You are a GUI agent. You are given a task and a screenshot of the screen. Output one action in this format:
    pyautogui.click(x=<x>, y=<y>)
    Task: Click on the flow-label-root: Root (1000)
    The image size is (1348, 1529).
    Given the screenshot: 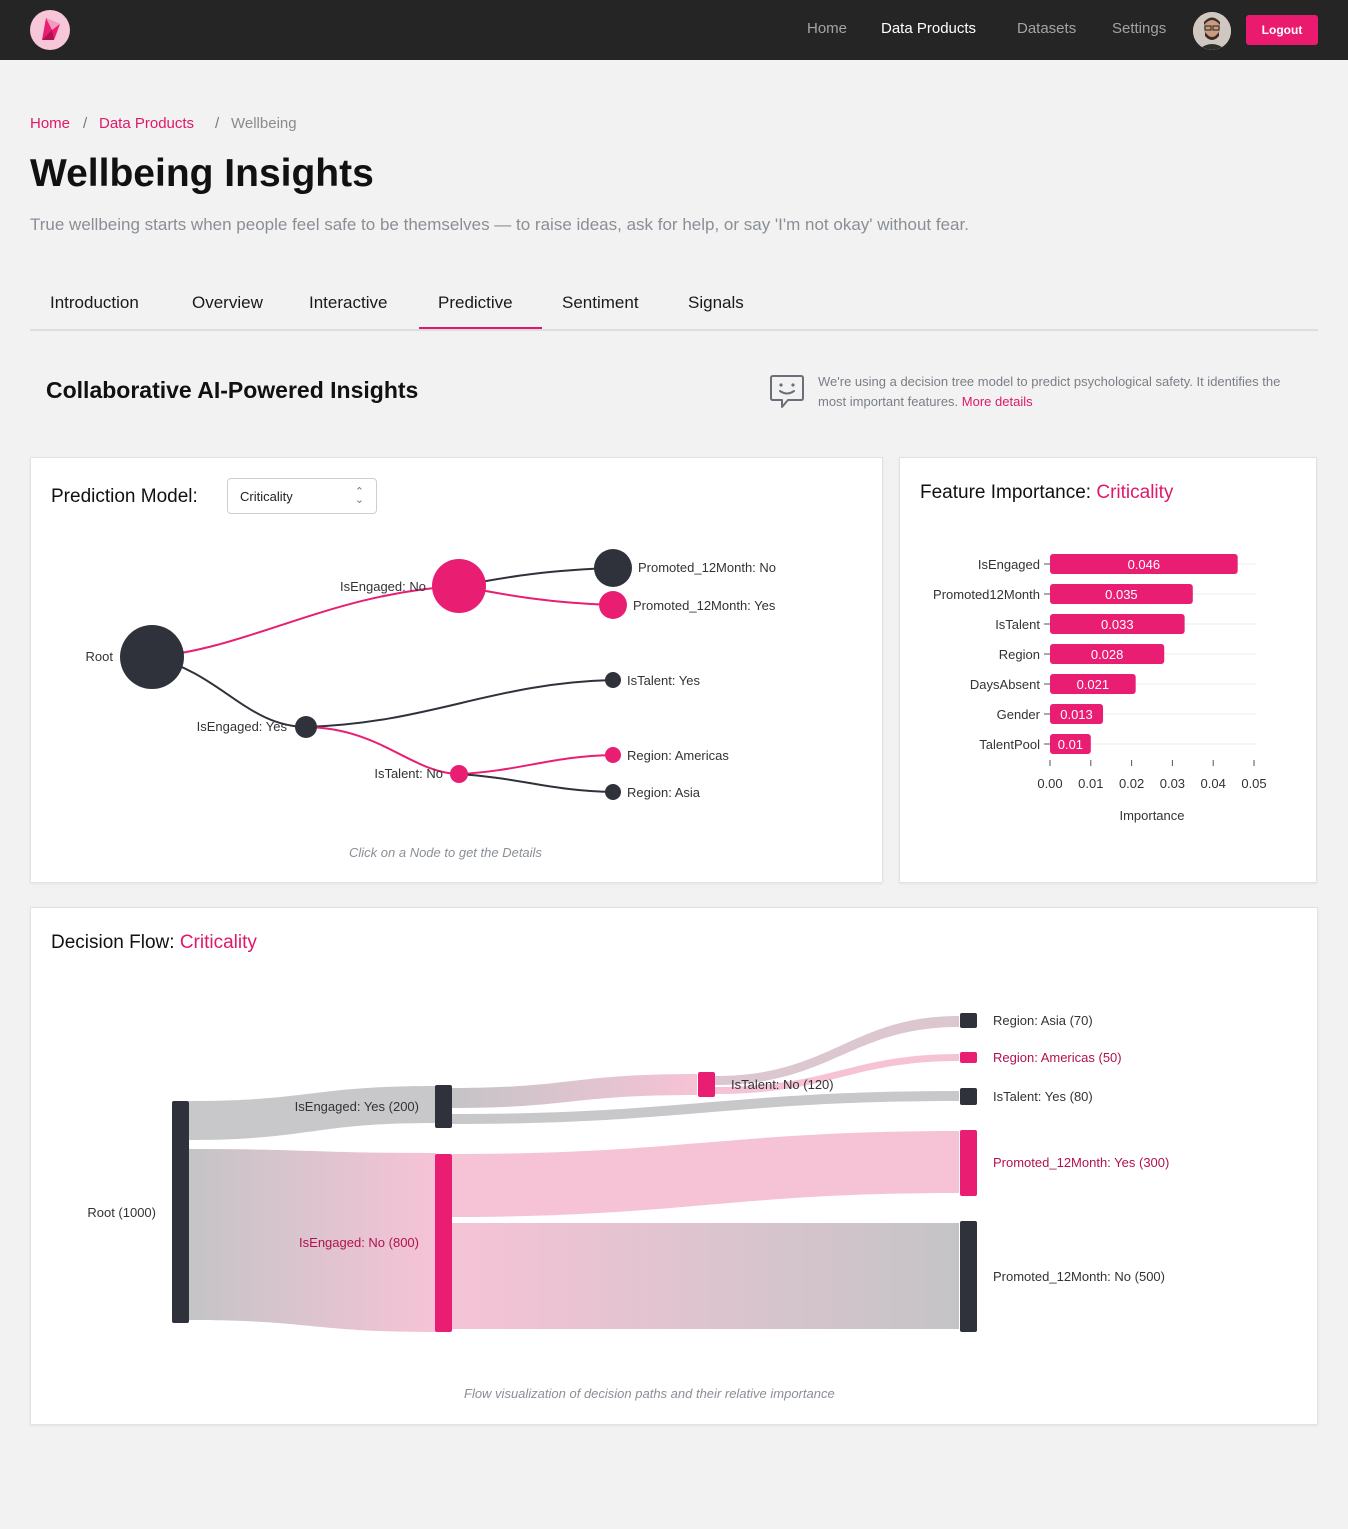 What is the action you would take?
    pyautogui.click(x=121, y=1212)
    